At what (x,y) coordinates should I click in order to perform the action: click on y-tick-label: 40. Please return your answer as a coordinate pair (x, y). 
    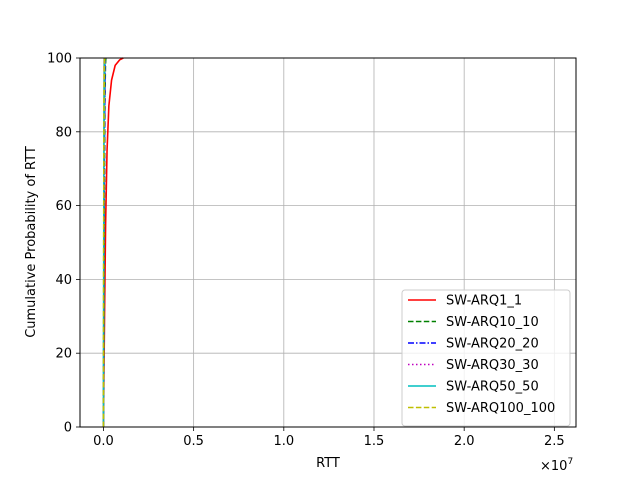
    Looking at the image, I should click on (63, 280).